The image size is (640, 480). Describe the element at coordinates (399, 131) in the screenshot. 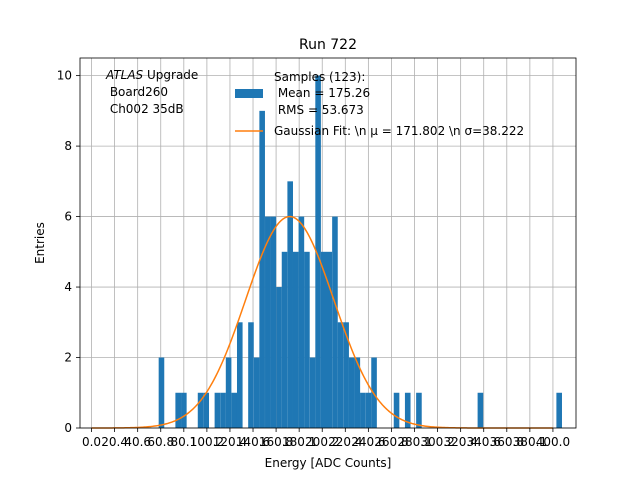

I see `legend-fit-label: Gaussian Fit: \n μ = 171.802 \n σ=38.222` at that location.